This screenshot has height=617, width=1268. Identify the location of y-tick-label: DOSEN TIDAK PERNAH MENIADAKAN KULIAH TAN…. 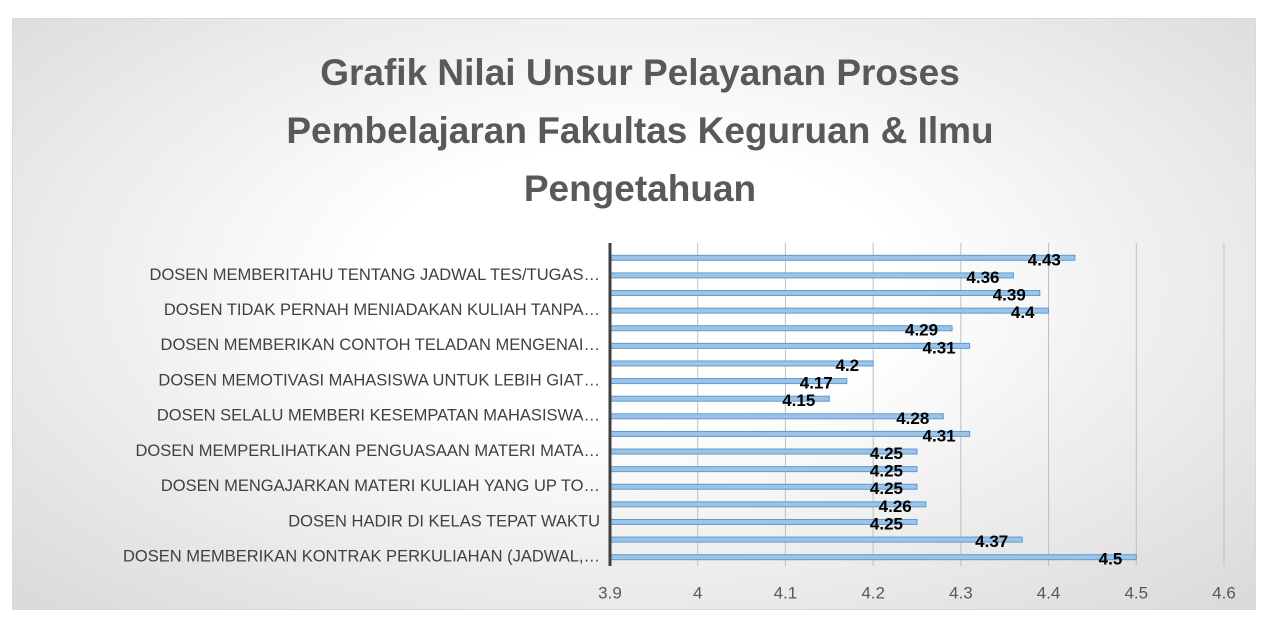
(382, 310).